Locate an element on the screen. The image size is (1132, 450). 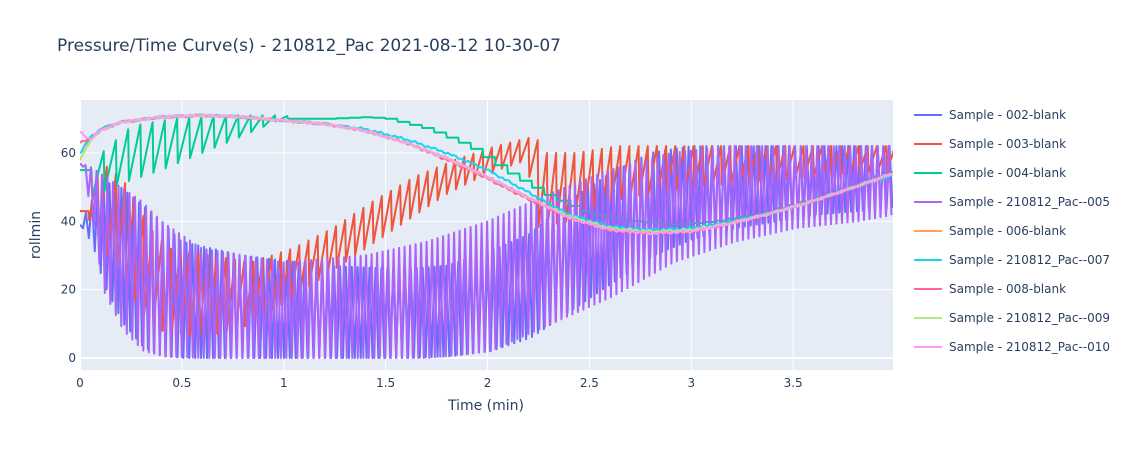
x-axis-title: Time (min) is located at coordinates (485, 406).